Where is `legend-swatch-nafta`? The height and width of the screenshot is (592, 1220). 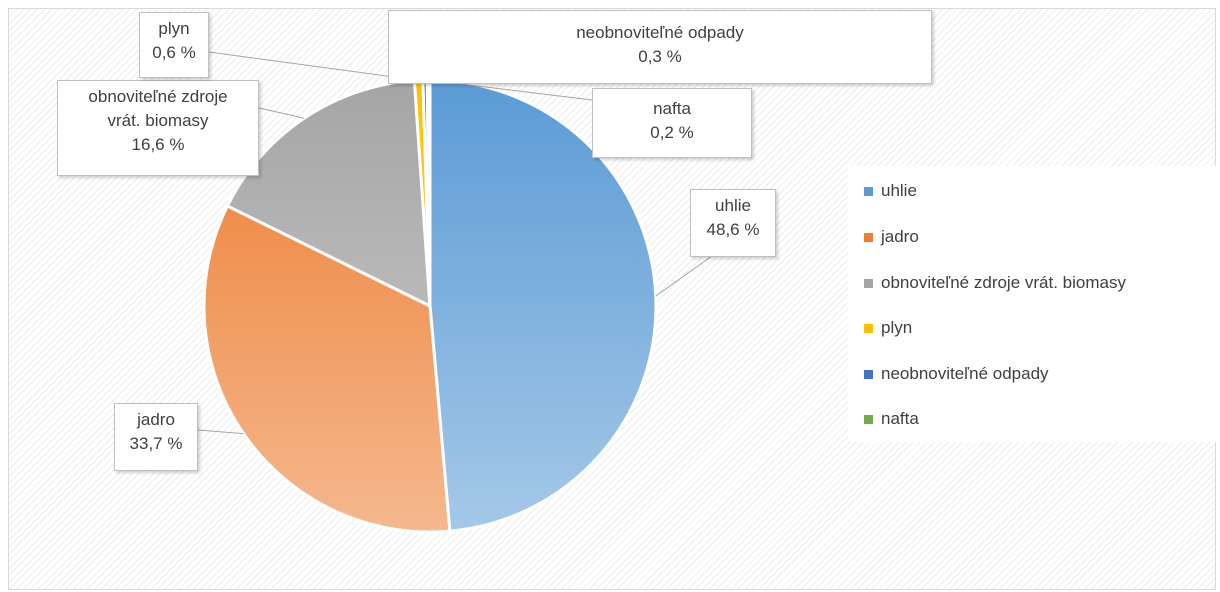 legend-swatch-nafta is located at coordinates (868, 419).